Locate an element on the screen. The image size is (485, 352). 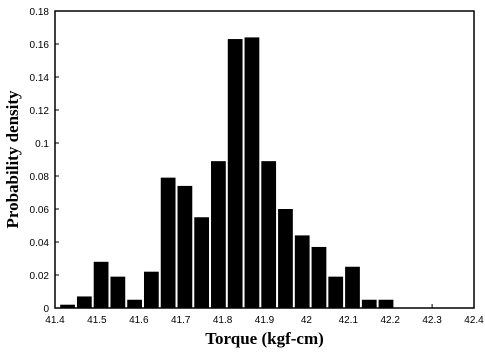
x-tick-label: 41.6 is located at coordinates (139, 320).